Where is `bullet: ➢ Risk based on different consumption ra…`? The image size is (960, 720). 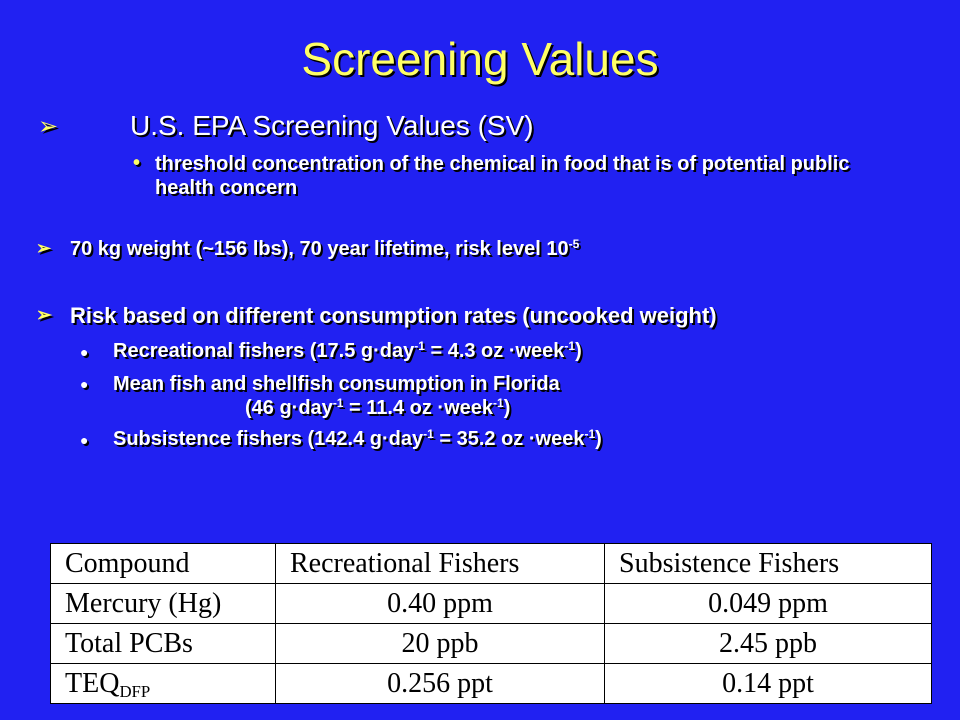
bullet: ➢ Risk based on different consumption ra… is located at coordinates (476, 316).